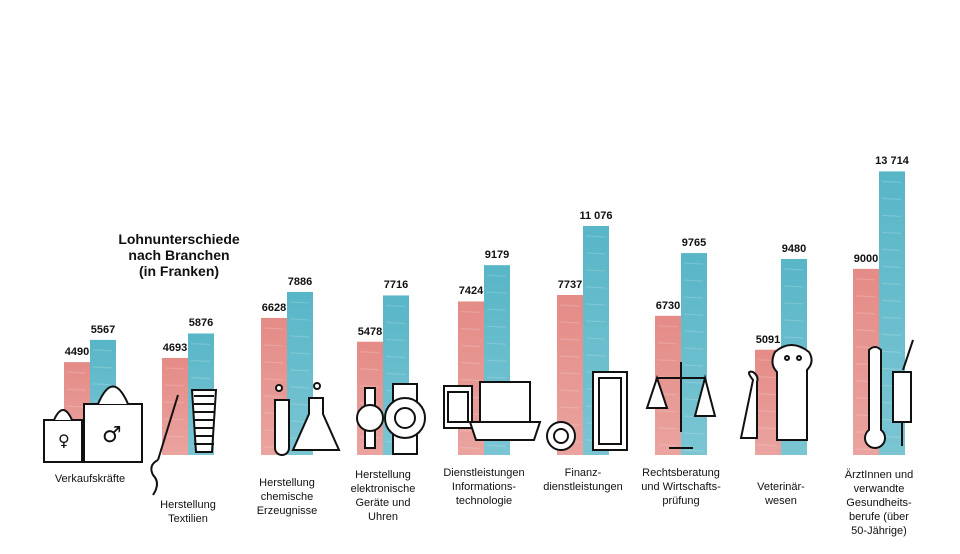  I want to click on value-label: 9480, so click(794, 248).